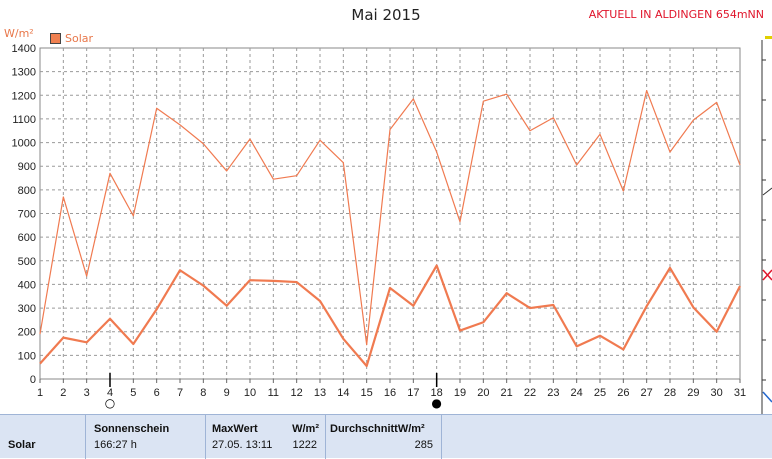  What do you see at coordinates (110, 403) in the screenshot?
I see `moon-phase-icon: ○` at bounding box center [110, 403].